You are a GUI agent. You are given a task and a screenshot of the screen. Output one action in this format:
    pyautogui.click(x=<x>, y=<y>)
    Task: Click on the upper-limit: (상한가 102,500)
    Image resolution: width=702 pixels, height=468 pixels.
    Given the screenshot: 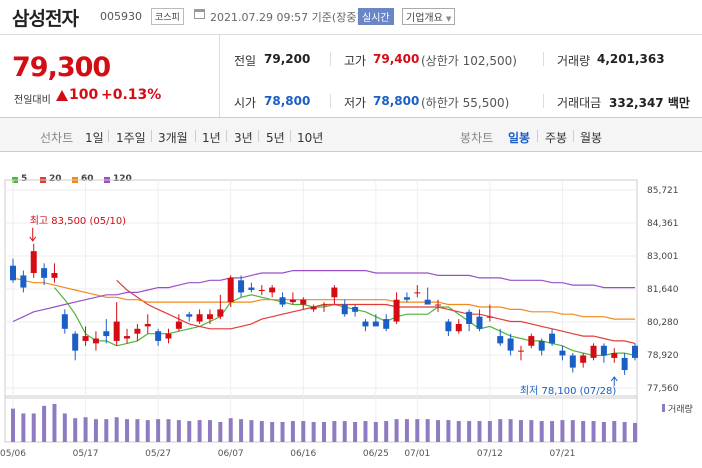 What is the action you would take?
    pyautogui.click(x=469, y=61)
    